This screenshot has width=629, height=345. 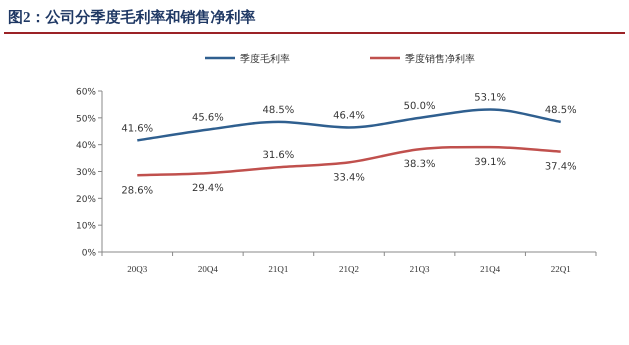 I want to click on data-label: 33.4%, so click(x=349, y=178).